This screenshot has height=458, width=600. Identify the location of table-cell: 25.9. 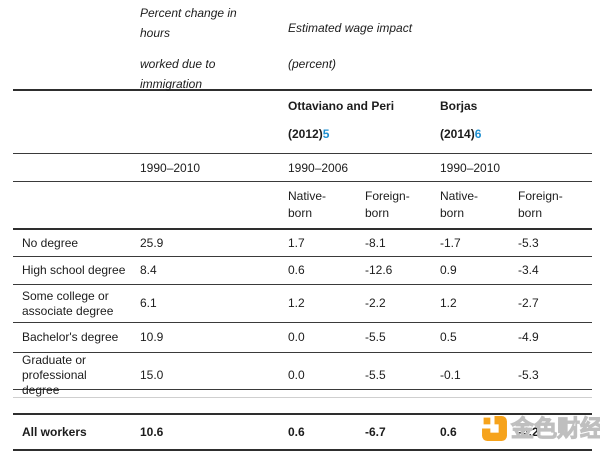
(152, 242).